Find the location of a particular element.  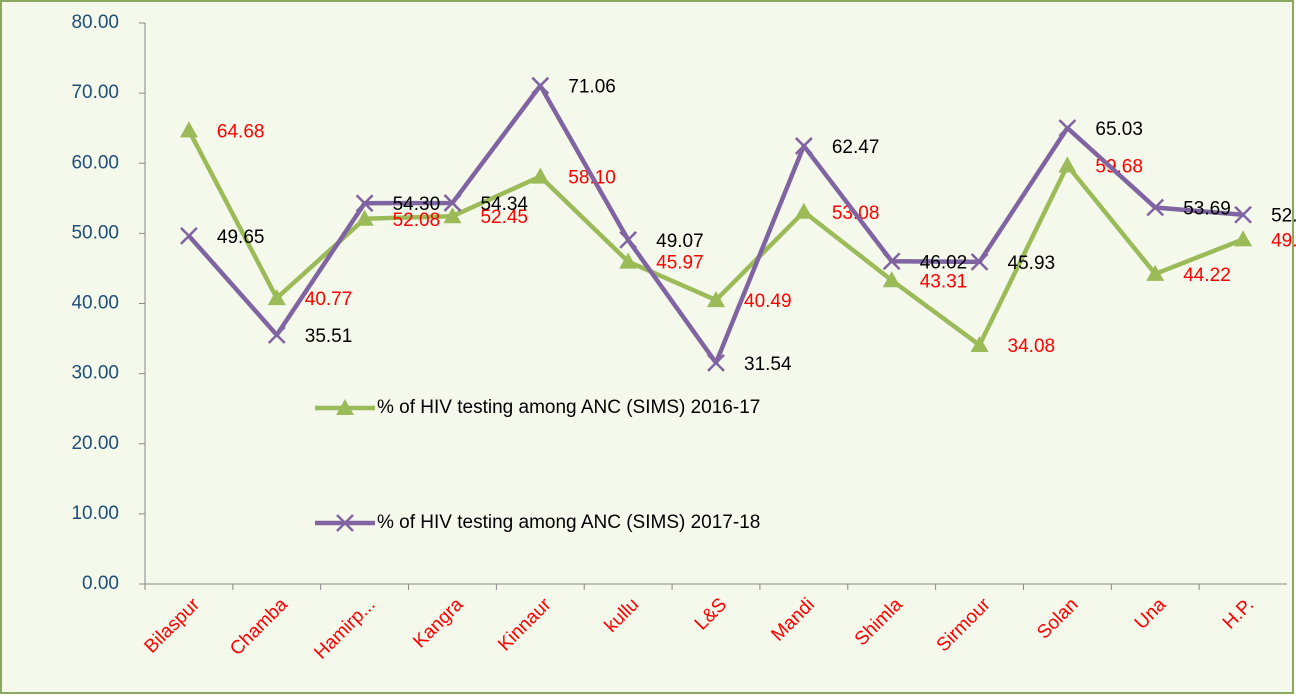

y-tick-label: 60.00 is located at coordinates (95, 162).